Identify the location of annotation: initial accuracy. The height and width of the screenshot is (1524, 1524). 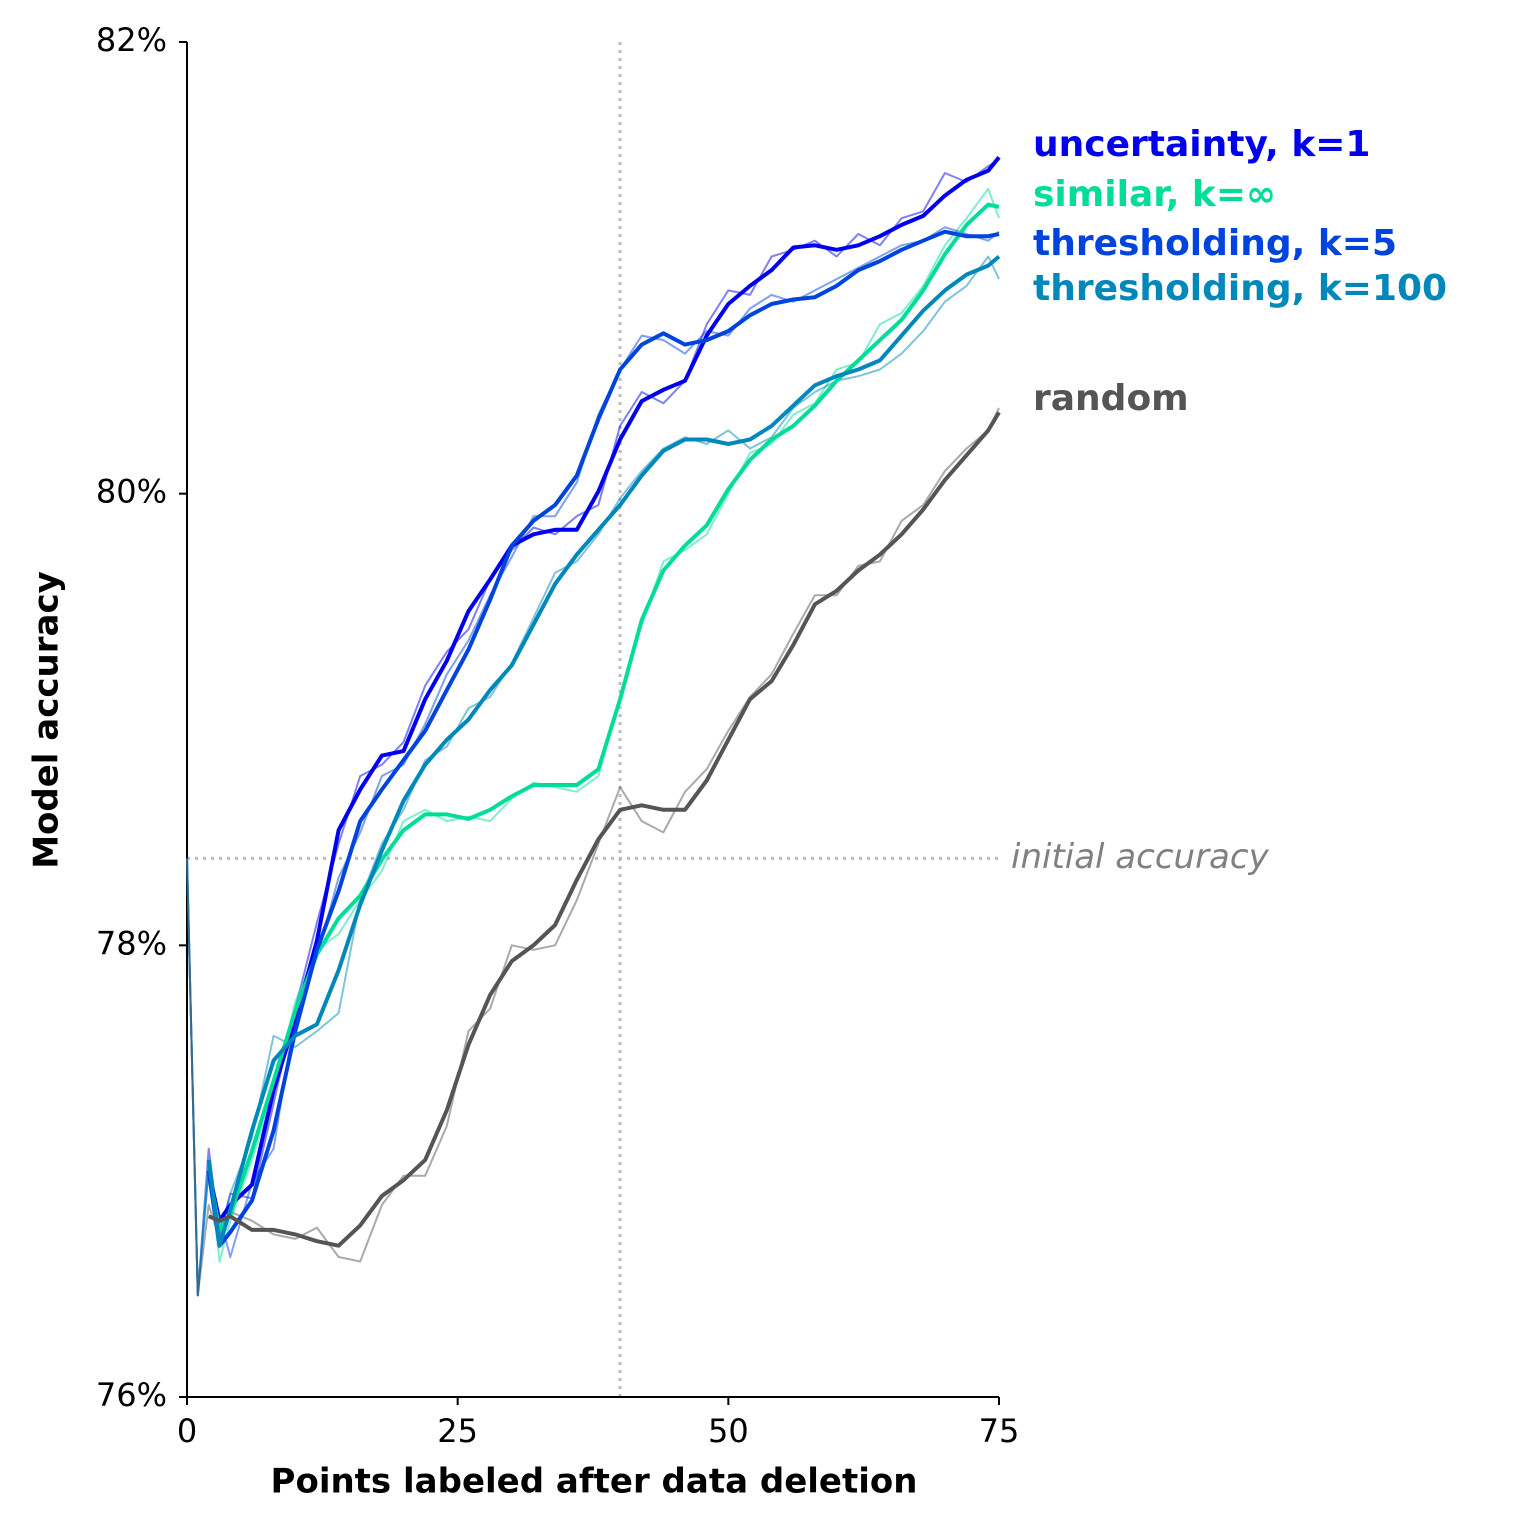
(1140, 857).